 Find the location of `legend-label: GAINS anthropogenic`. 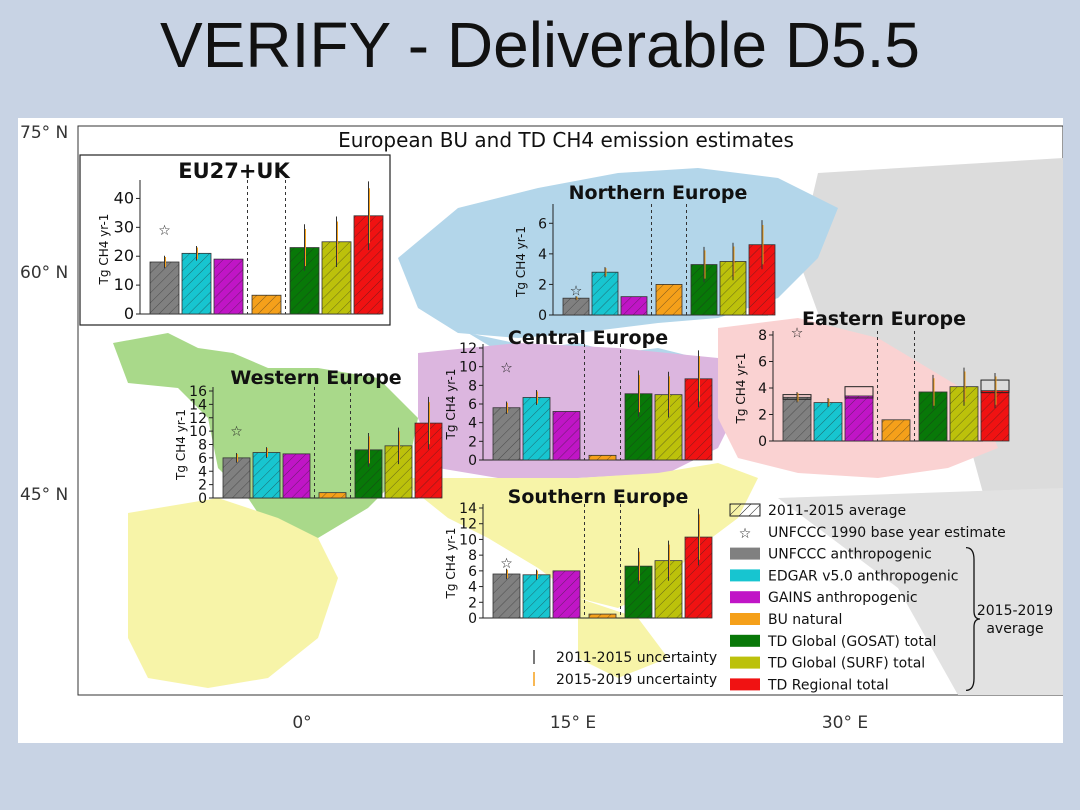

legend-label: GAINS anthropogenic is located at coordinates (843, 598).